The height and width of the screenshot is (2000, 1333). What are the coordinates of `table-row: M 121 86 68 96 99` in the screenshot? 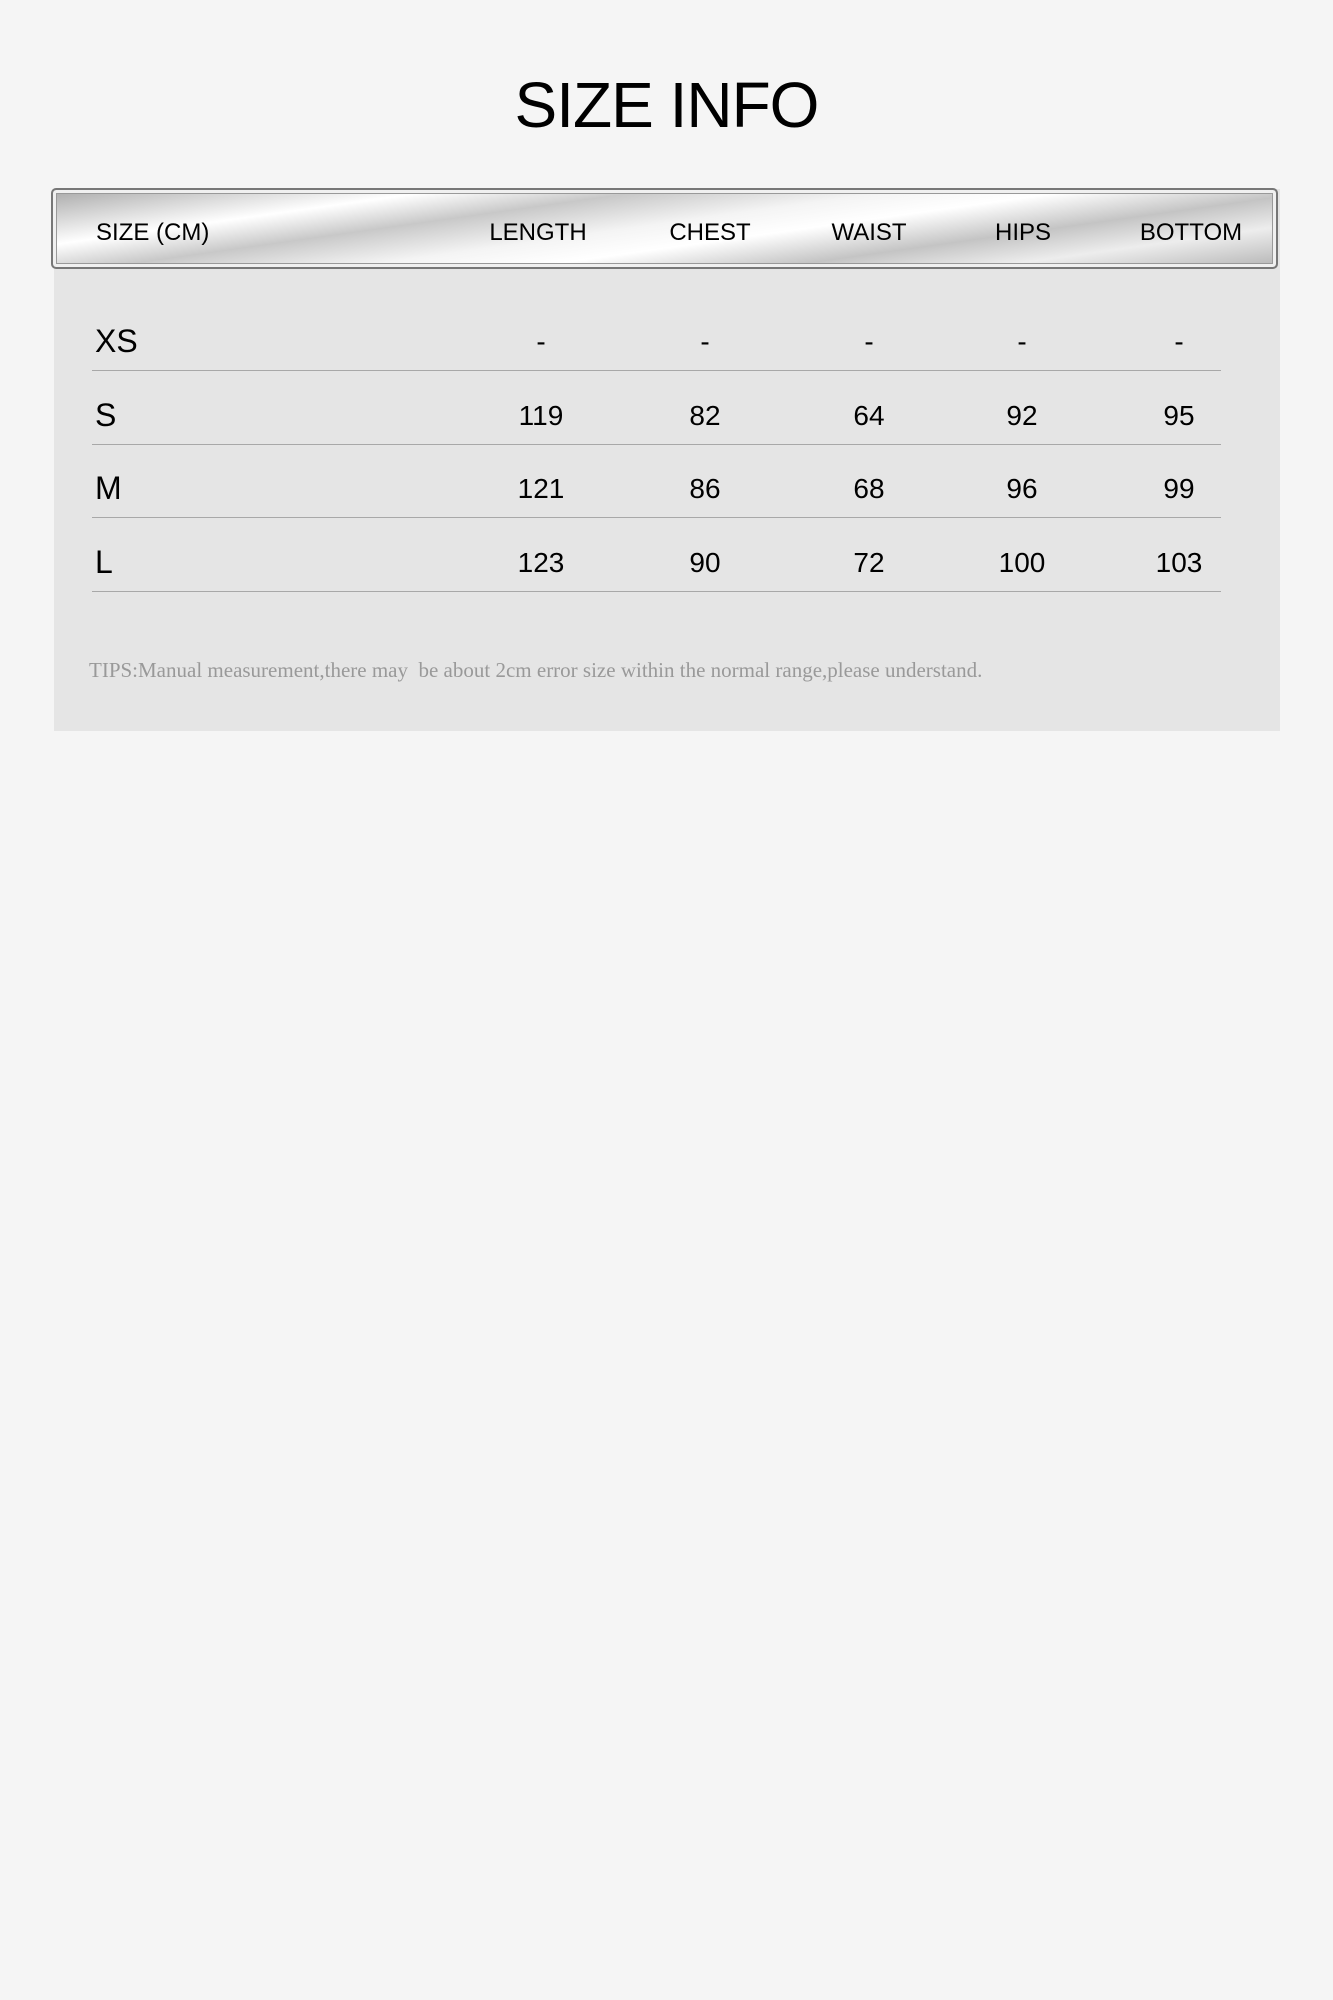 It's located at (656, 481).